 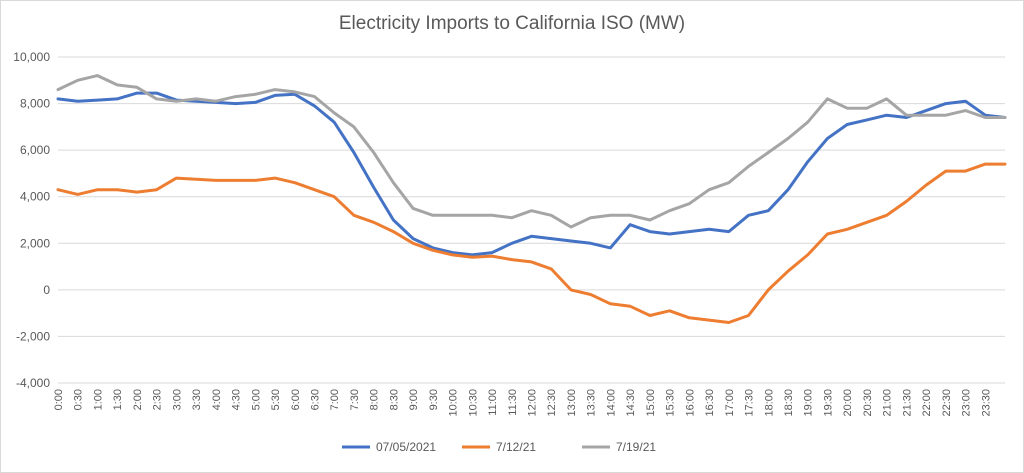 I want to click on x-tick-label: 20:00, so click(x=848, y=403).